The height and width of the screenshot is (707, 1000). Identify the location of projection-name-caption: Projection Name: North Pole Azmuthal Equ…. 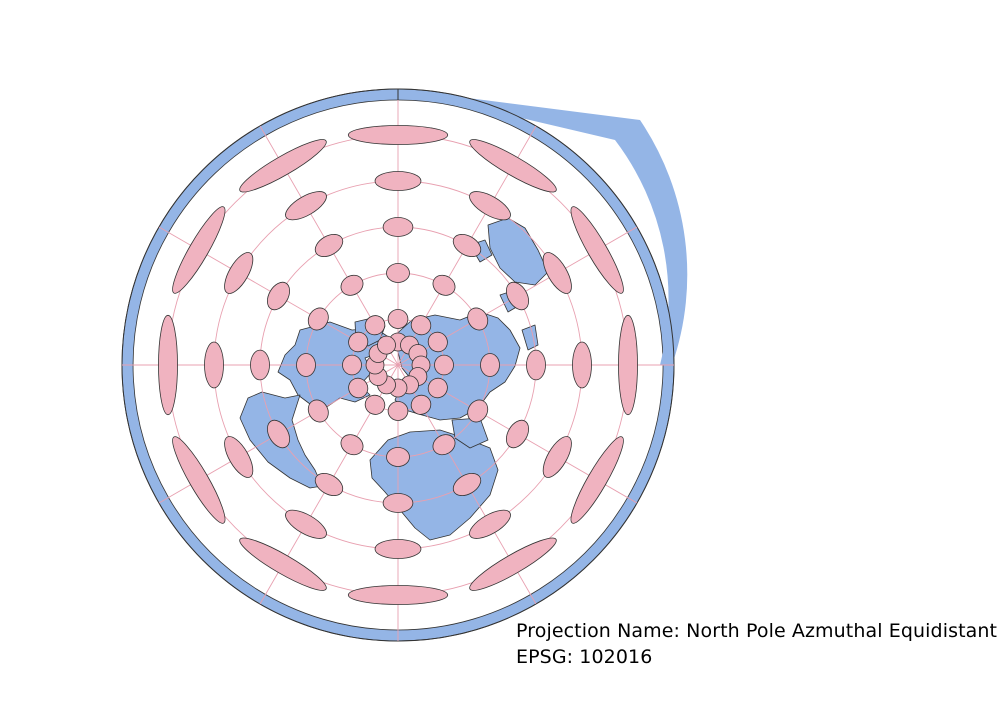
(757, 631).